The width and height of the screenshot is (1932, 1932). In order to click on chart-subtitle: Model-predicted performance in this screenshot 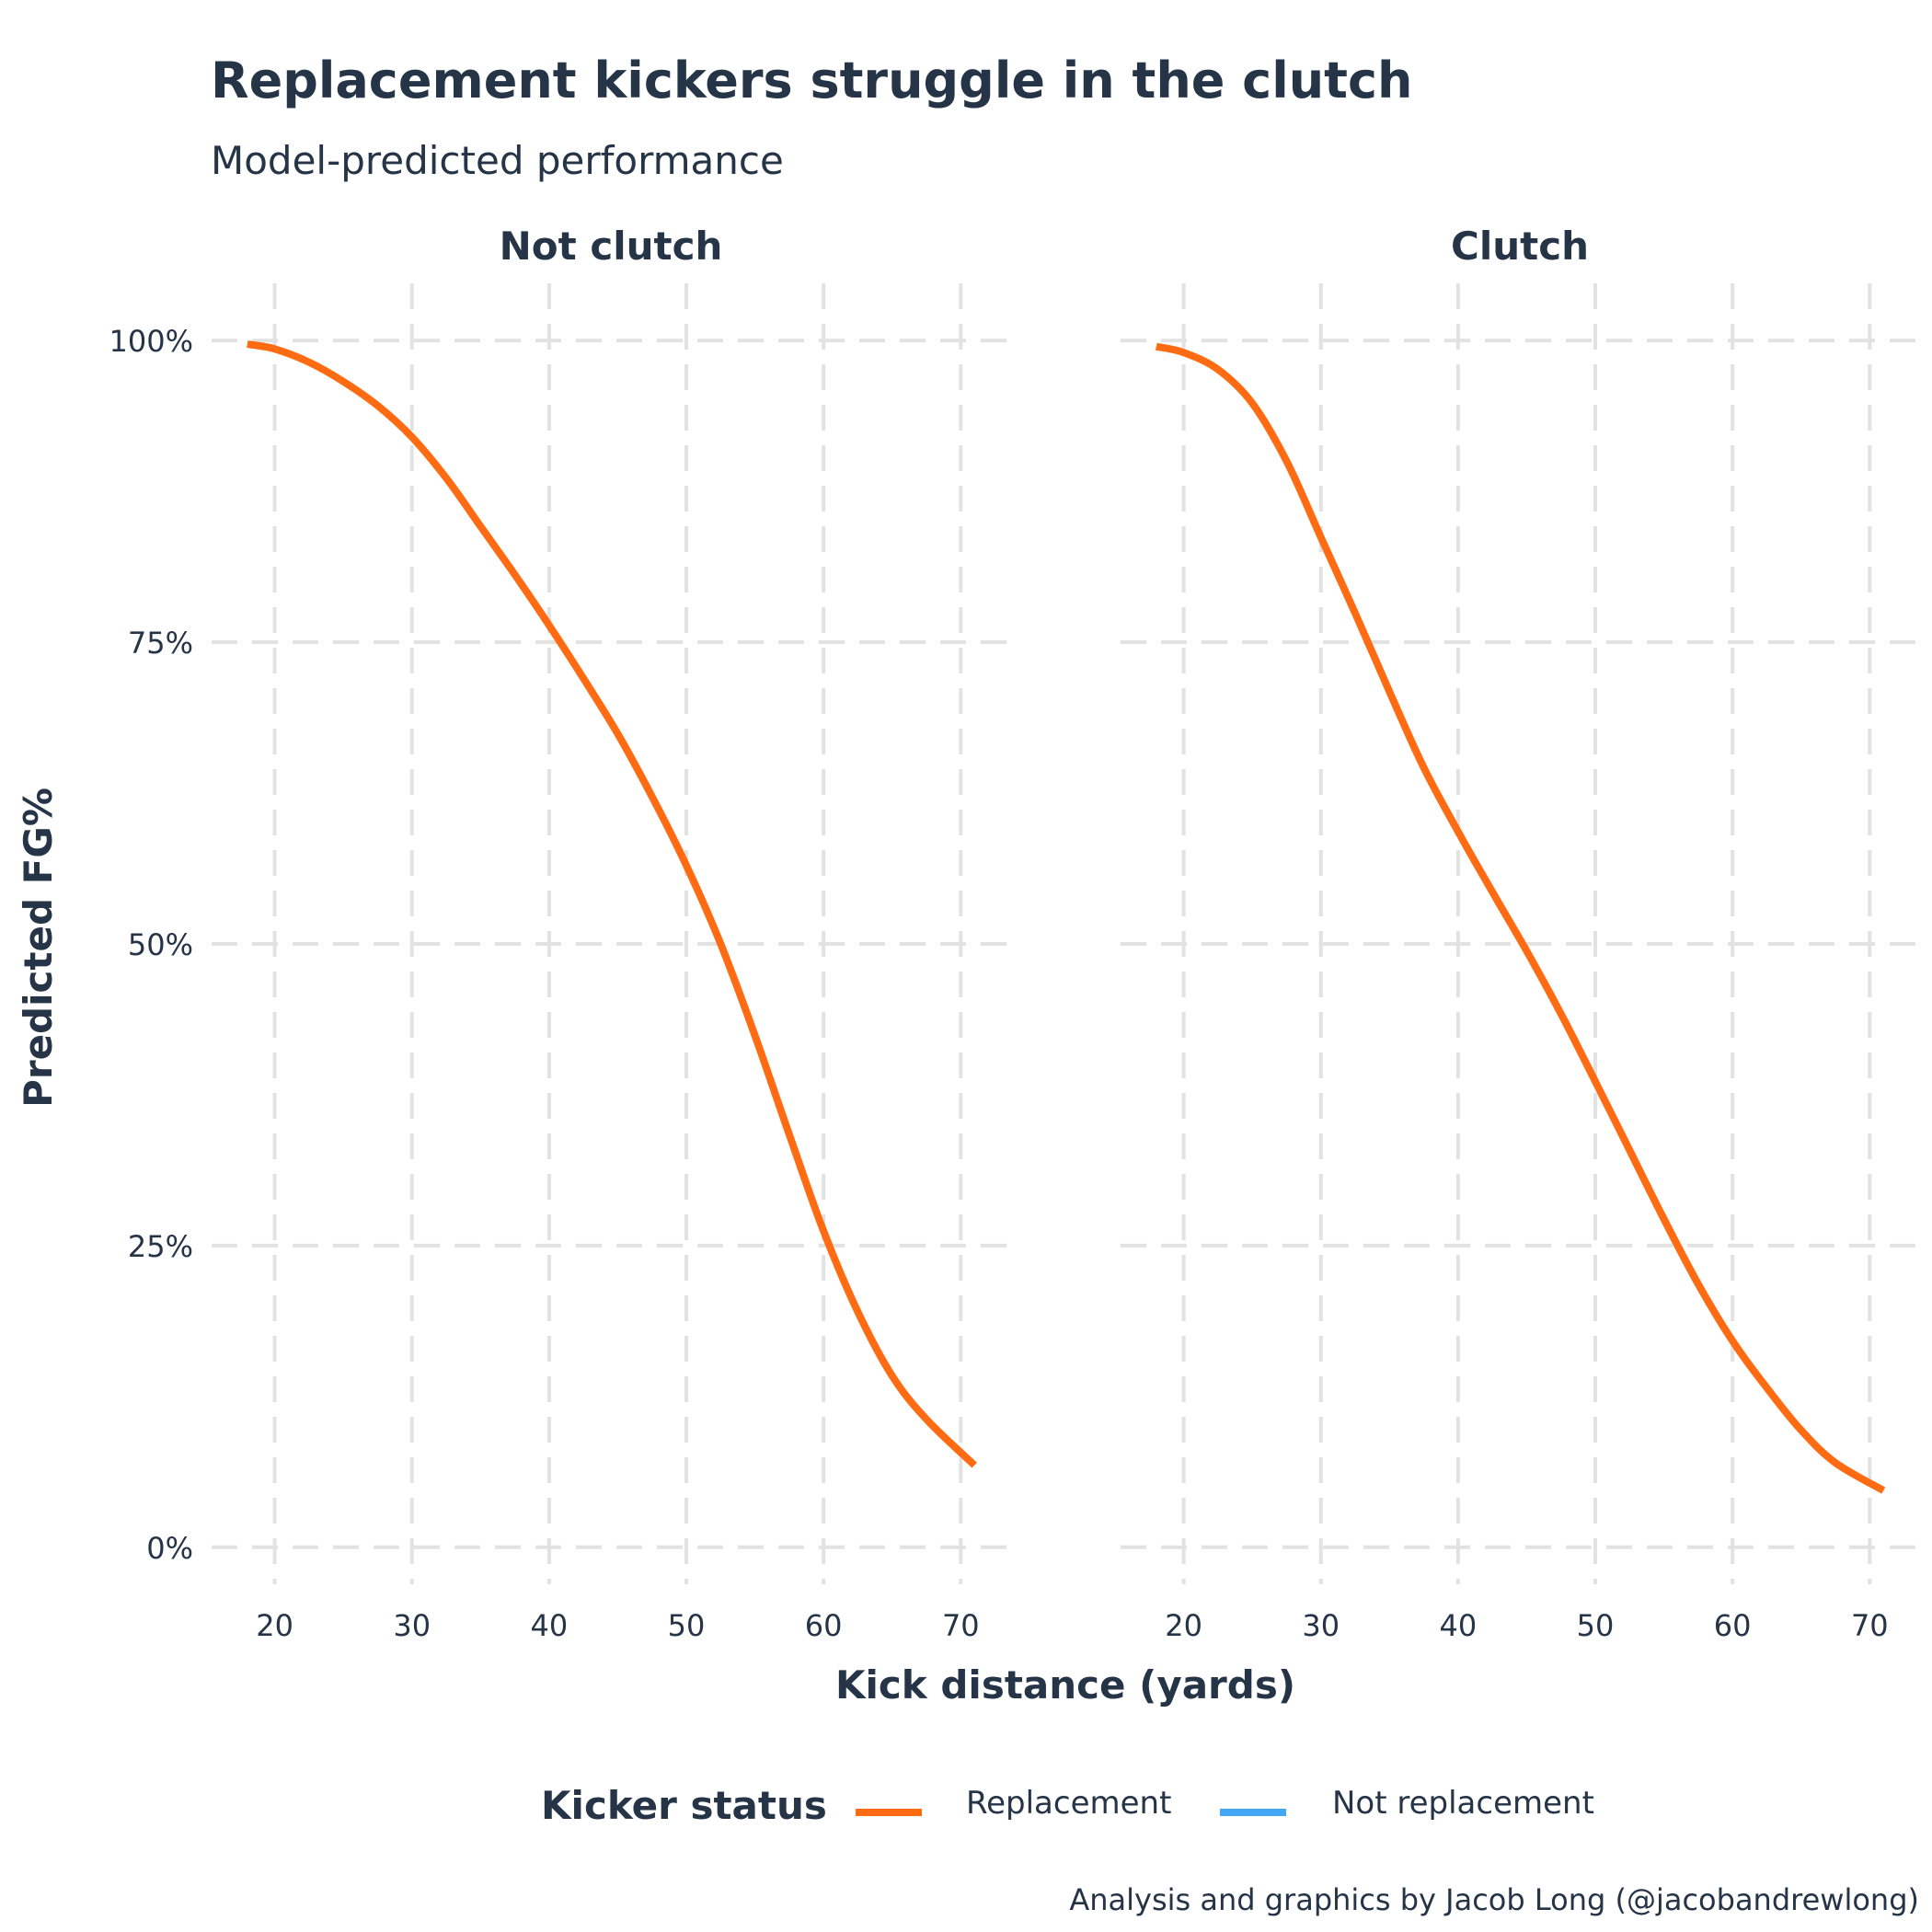, I will do `click(497, 160)`.